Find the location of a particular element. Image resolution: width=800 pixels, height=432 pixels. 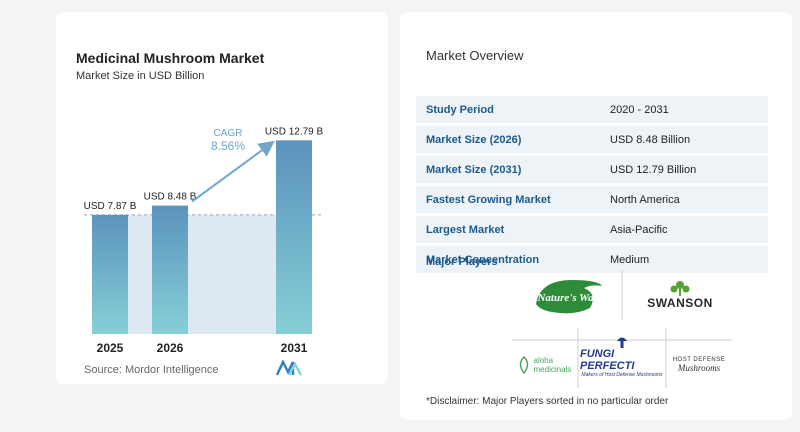

table-row: Market Size (2026) USD 8.48 Billion is located at coordinates (592, 140).